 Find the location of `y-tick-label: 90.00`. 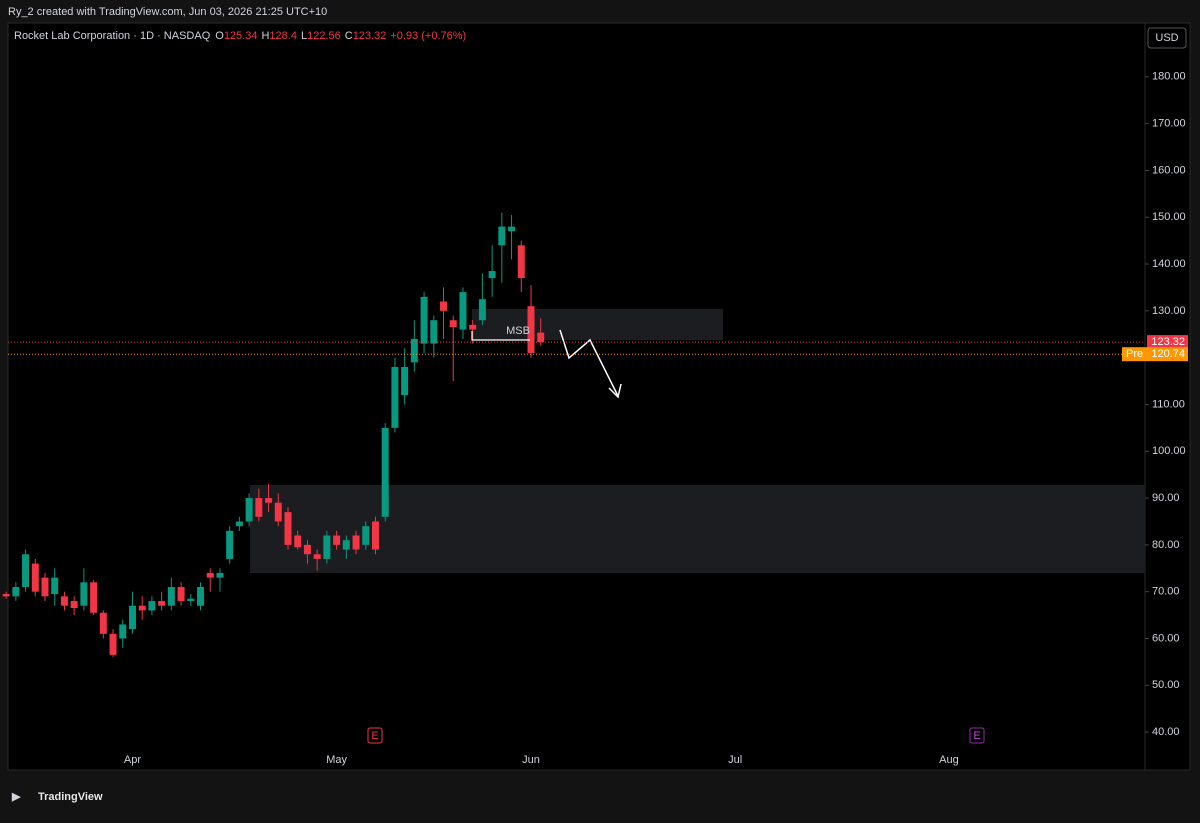

y-tick-label: 90.00 is located at coordinates (1166, 498).